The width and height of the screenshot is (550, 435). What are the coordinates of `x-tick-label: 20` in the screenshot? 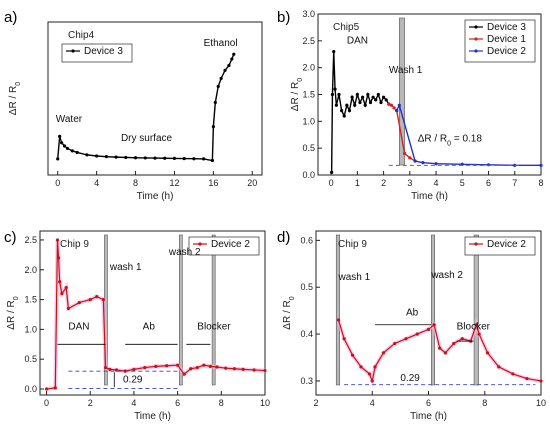 It's located at (252, 183).